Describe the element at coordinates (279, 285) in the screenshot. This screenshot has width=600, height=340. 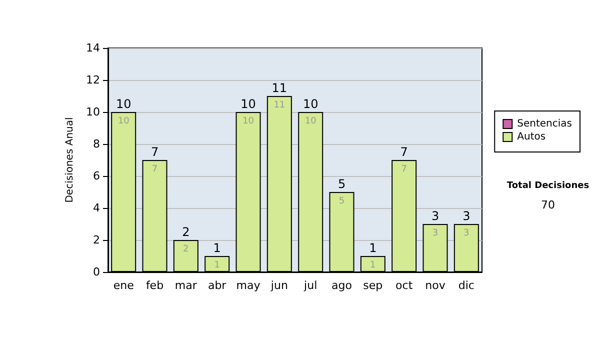
I see `x-tick-label: jun` at that location.